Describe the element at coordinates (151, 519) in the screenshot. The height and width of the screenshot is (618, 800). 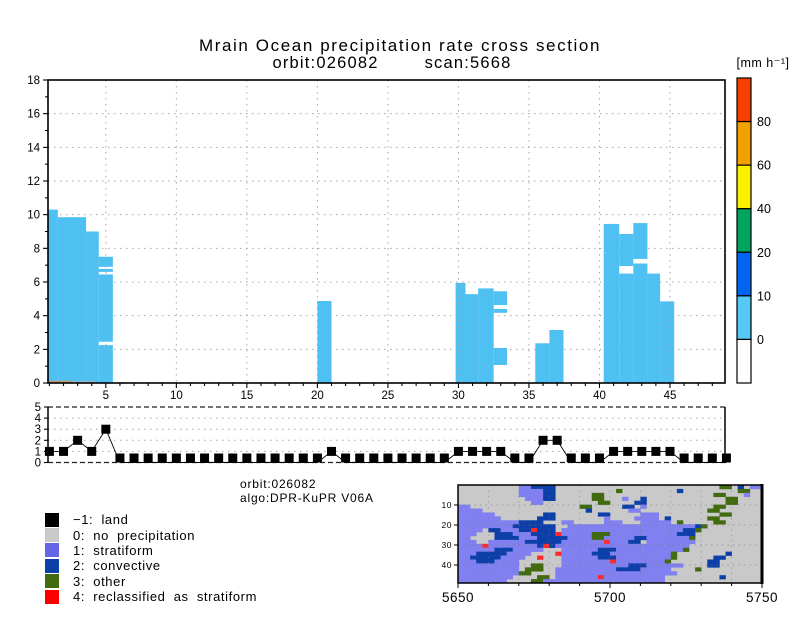
I see `legend-row: −1: land` at that location.